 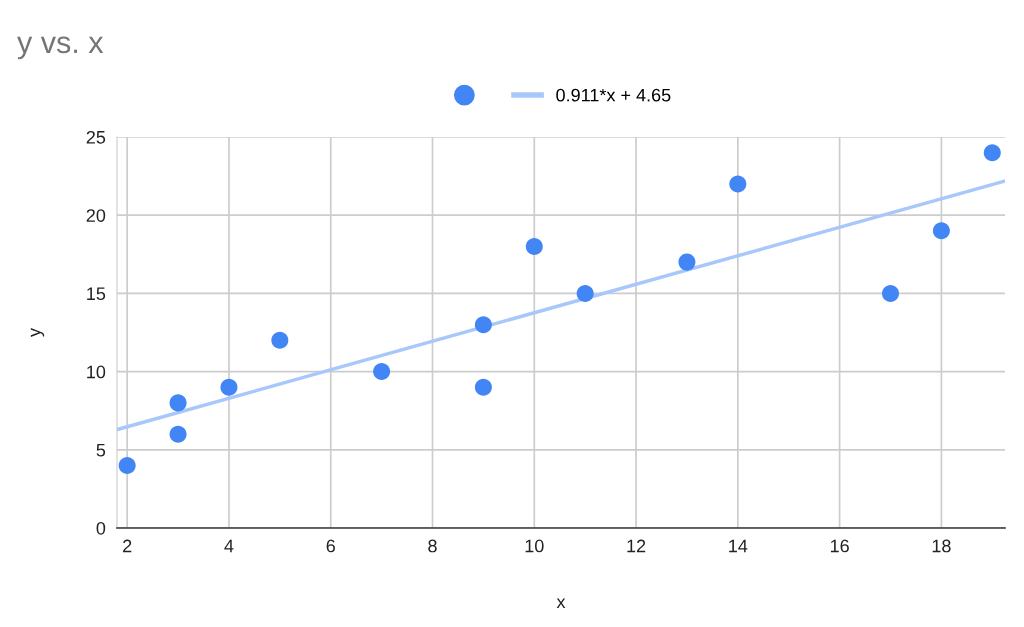 What do you see at coordinates (613, 95) in the screenshot?
I see `legend-label: 0.911*x + 4.65` at bounding box center [613, 95].